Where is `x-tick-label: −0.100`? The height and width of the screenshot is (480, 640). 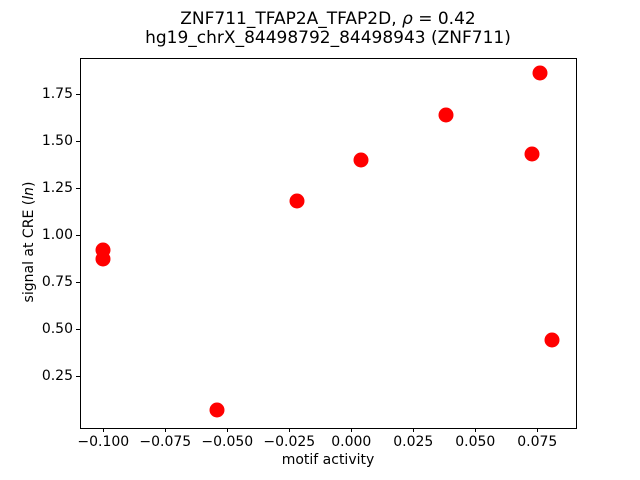 x-tick-label: −0.100 is located at coordinates (103, 442).